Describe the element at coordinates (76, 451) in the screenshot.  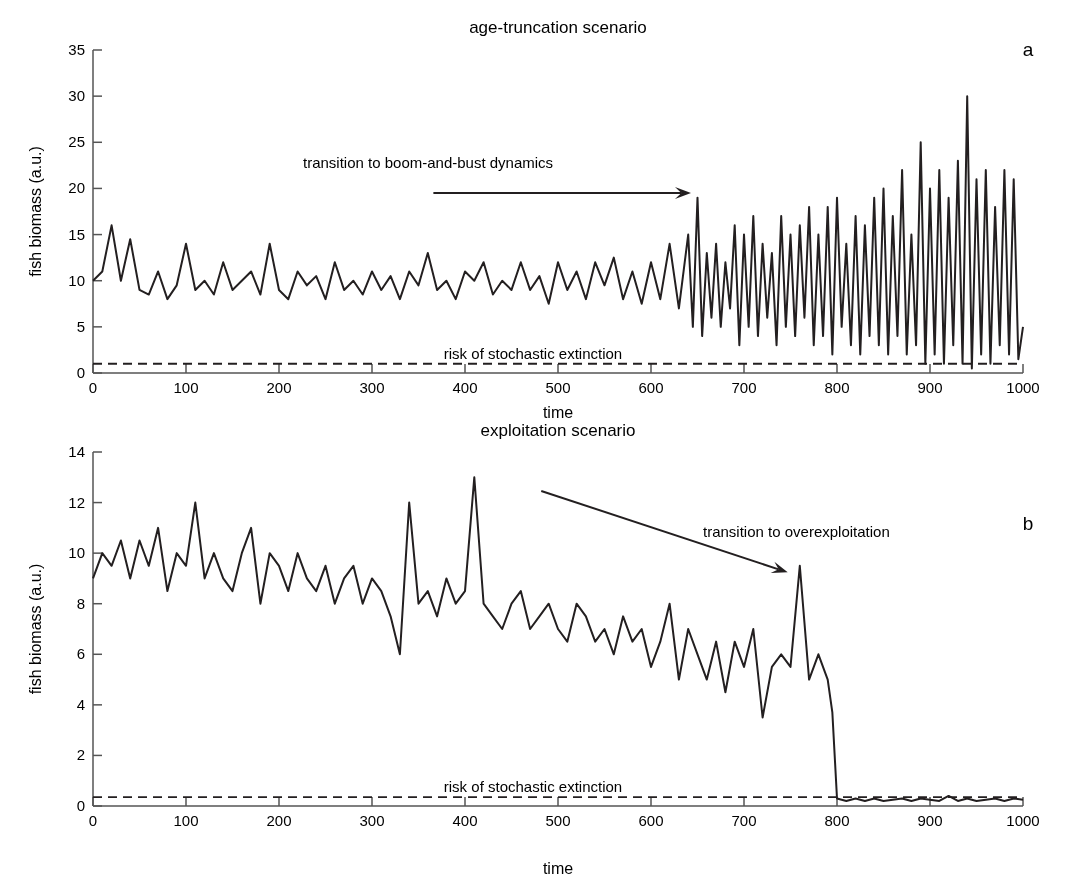
I see `y-tick-label: 14` at that location.